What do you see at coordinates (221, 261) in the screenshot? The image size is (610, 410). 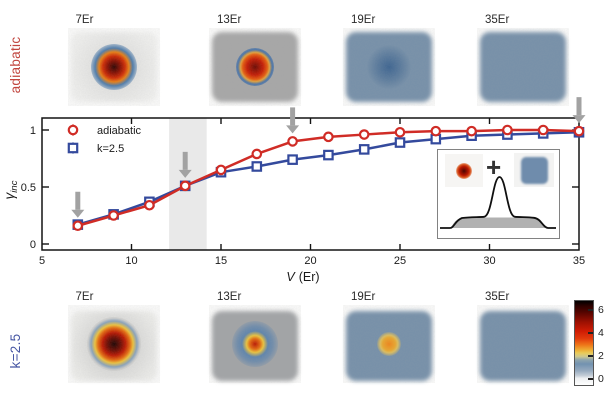 I see `x-tick-label: 15` at bounding box center [221, 261].